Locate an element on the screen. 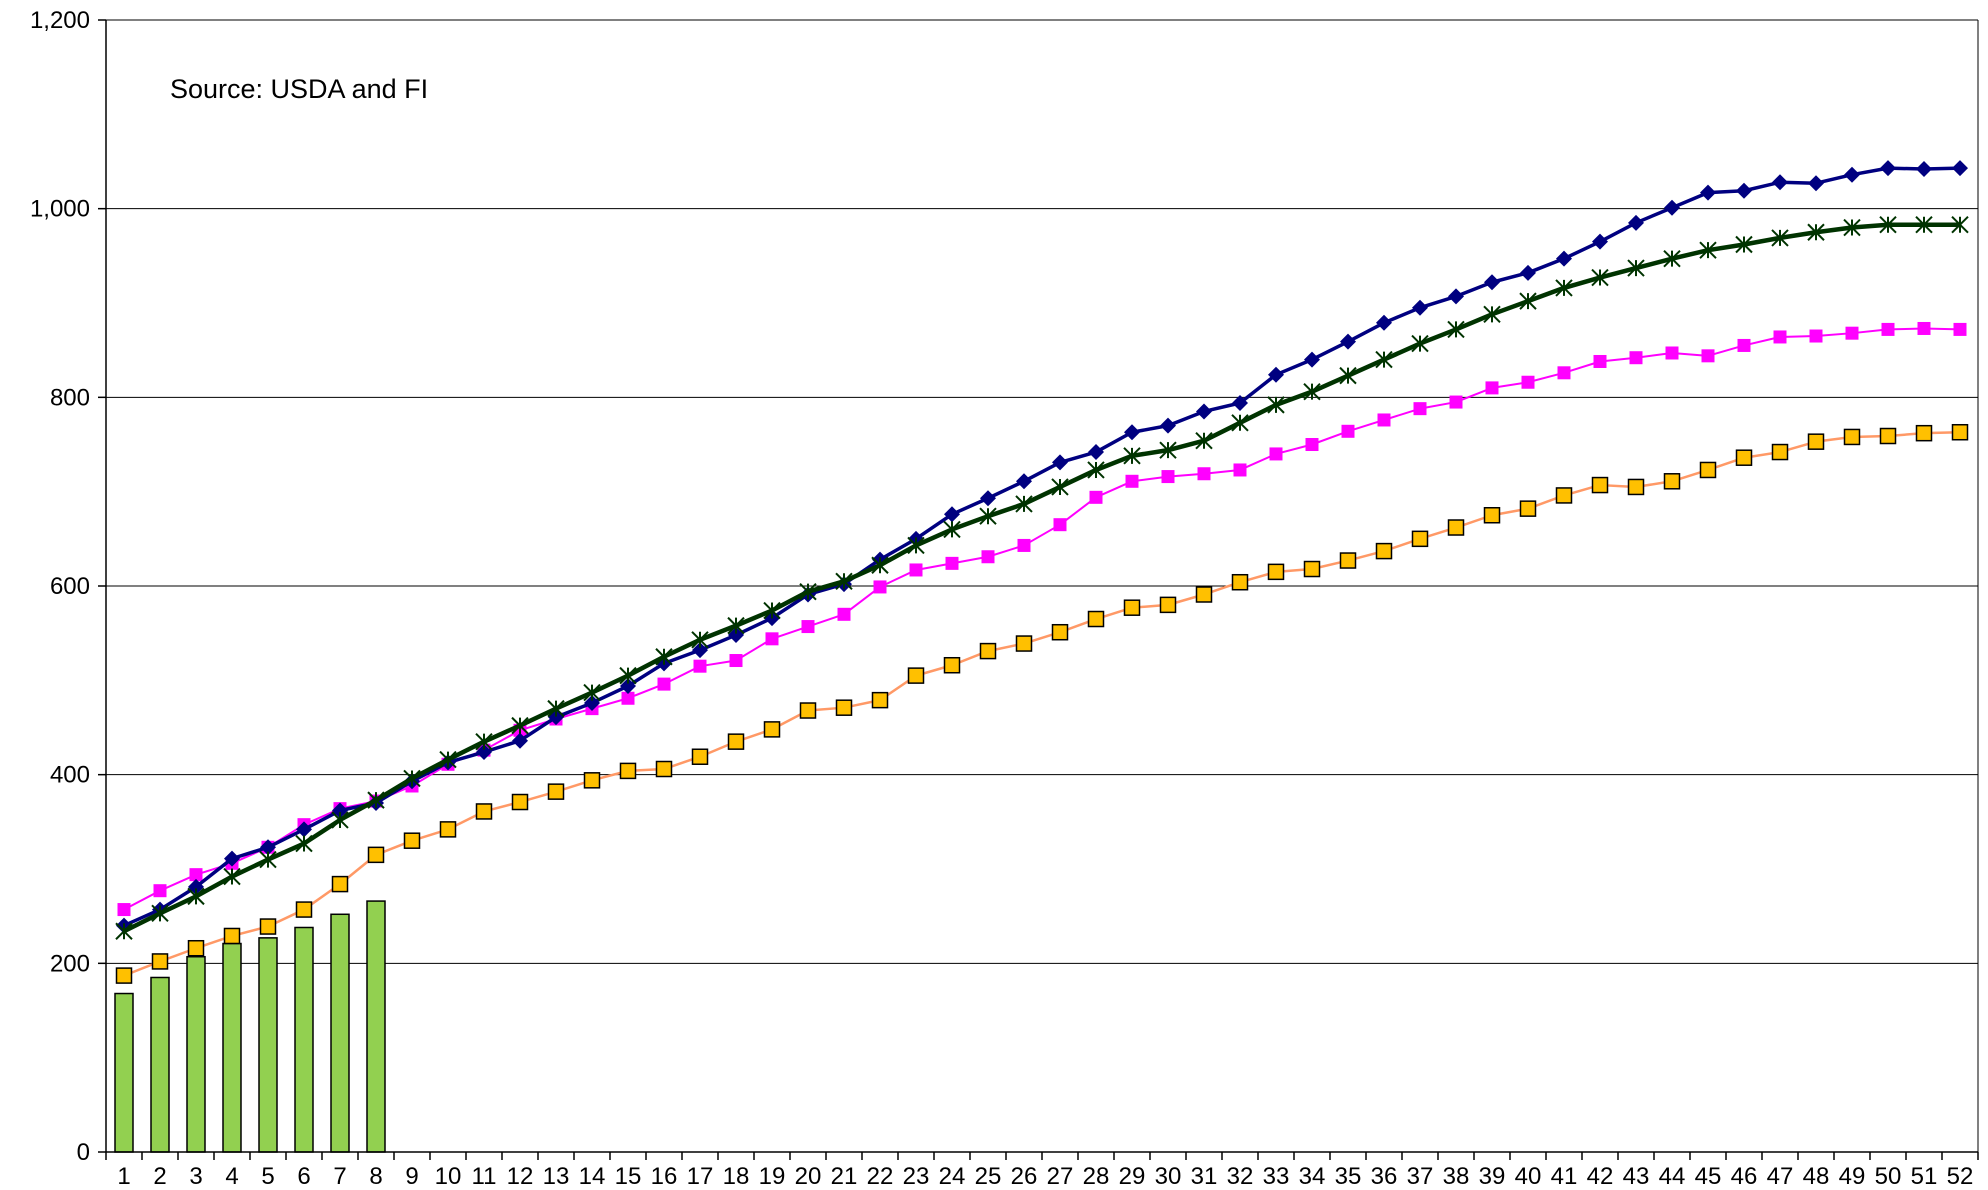 This screenshot has height=1190, width=1988. x-tick-label: 49 is located at coordinates (1852, 1176).